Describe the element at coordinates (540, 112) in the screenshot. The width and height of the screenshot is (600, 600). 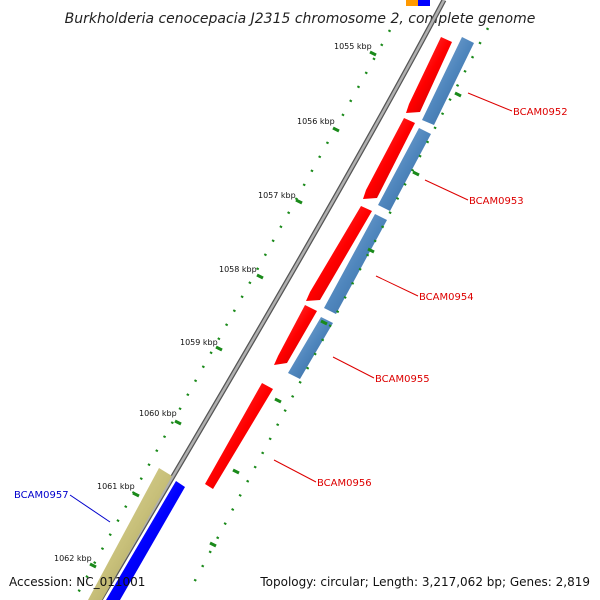
I see `gene-label-bcam0952: BCAM0952` at that location.